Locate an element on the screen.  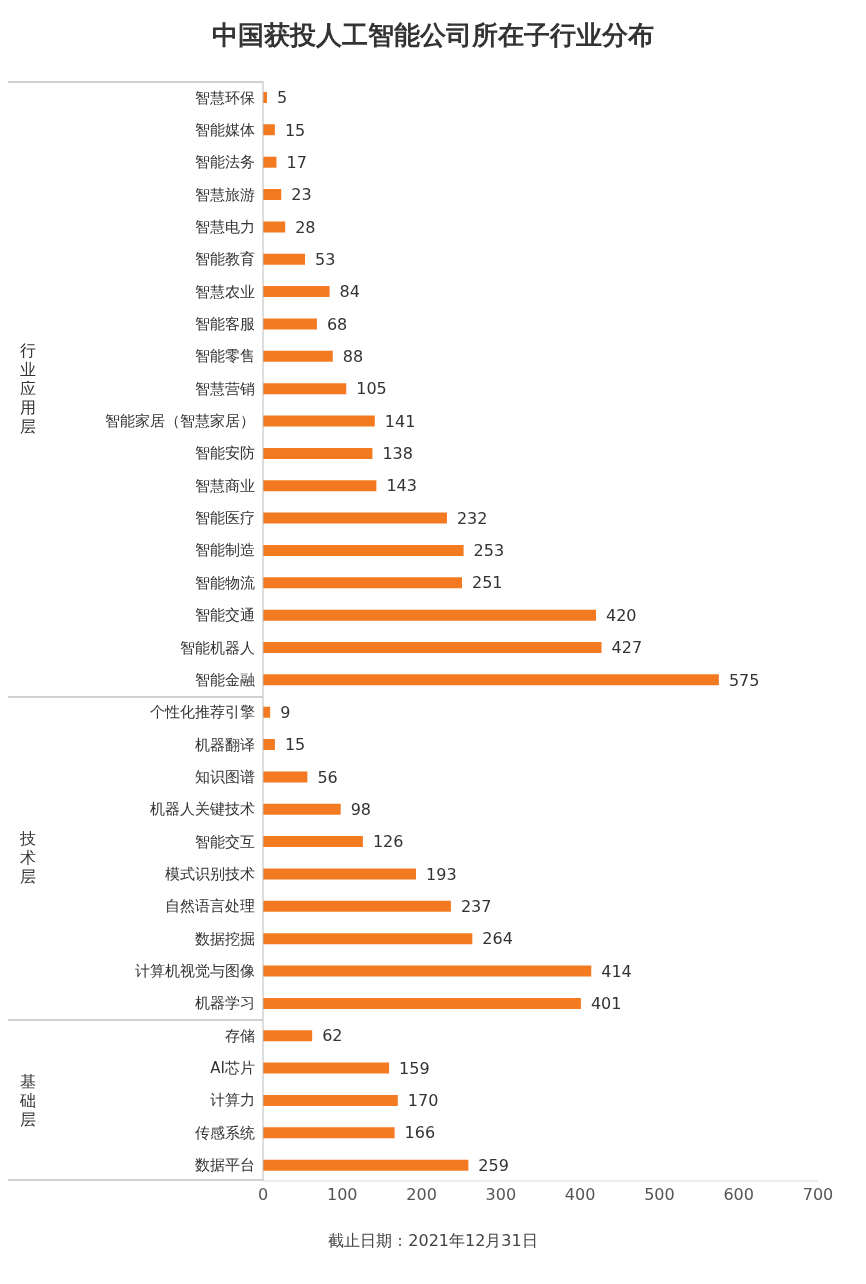
text: 基础层 is located at coordinates (28, 1100).